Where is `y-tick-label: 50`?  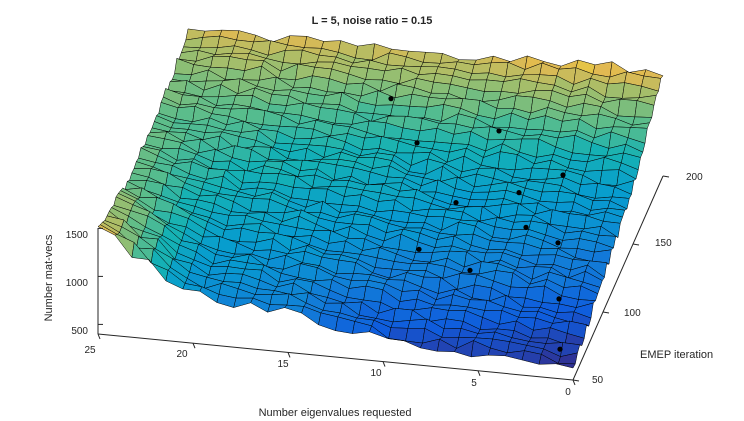
y-tick-label: 50 is located at coordinates (598, 380).